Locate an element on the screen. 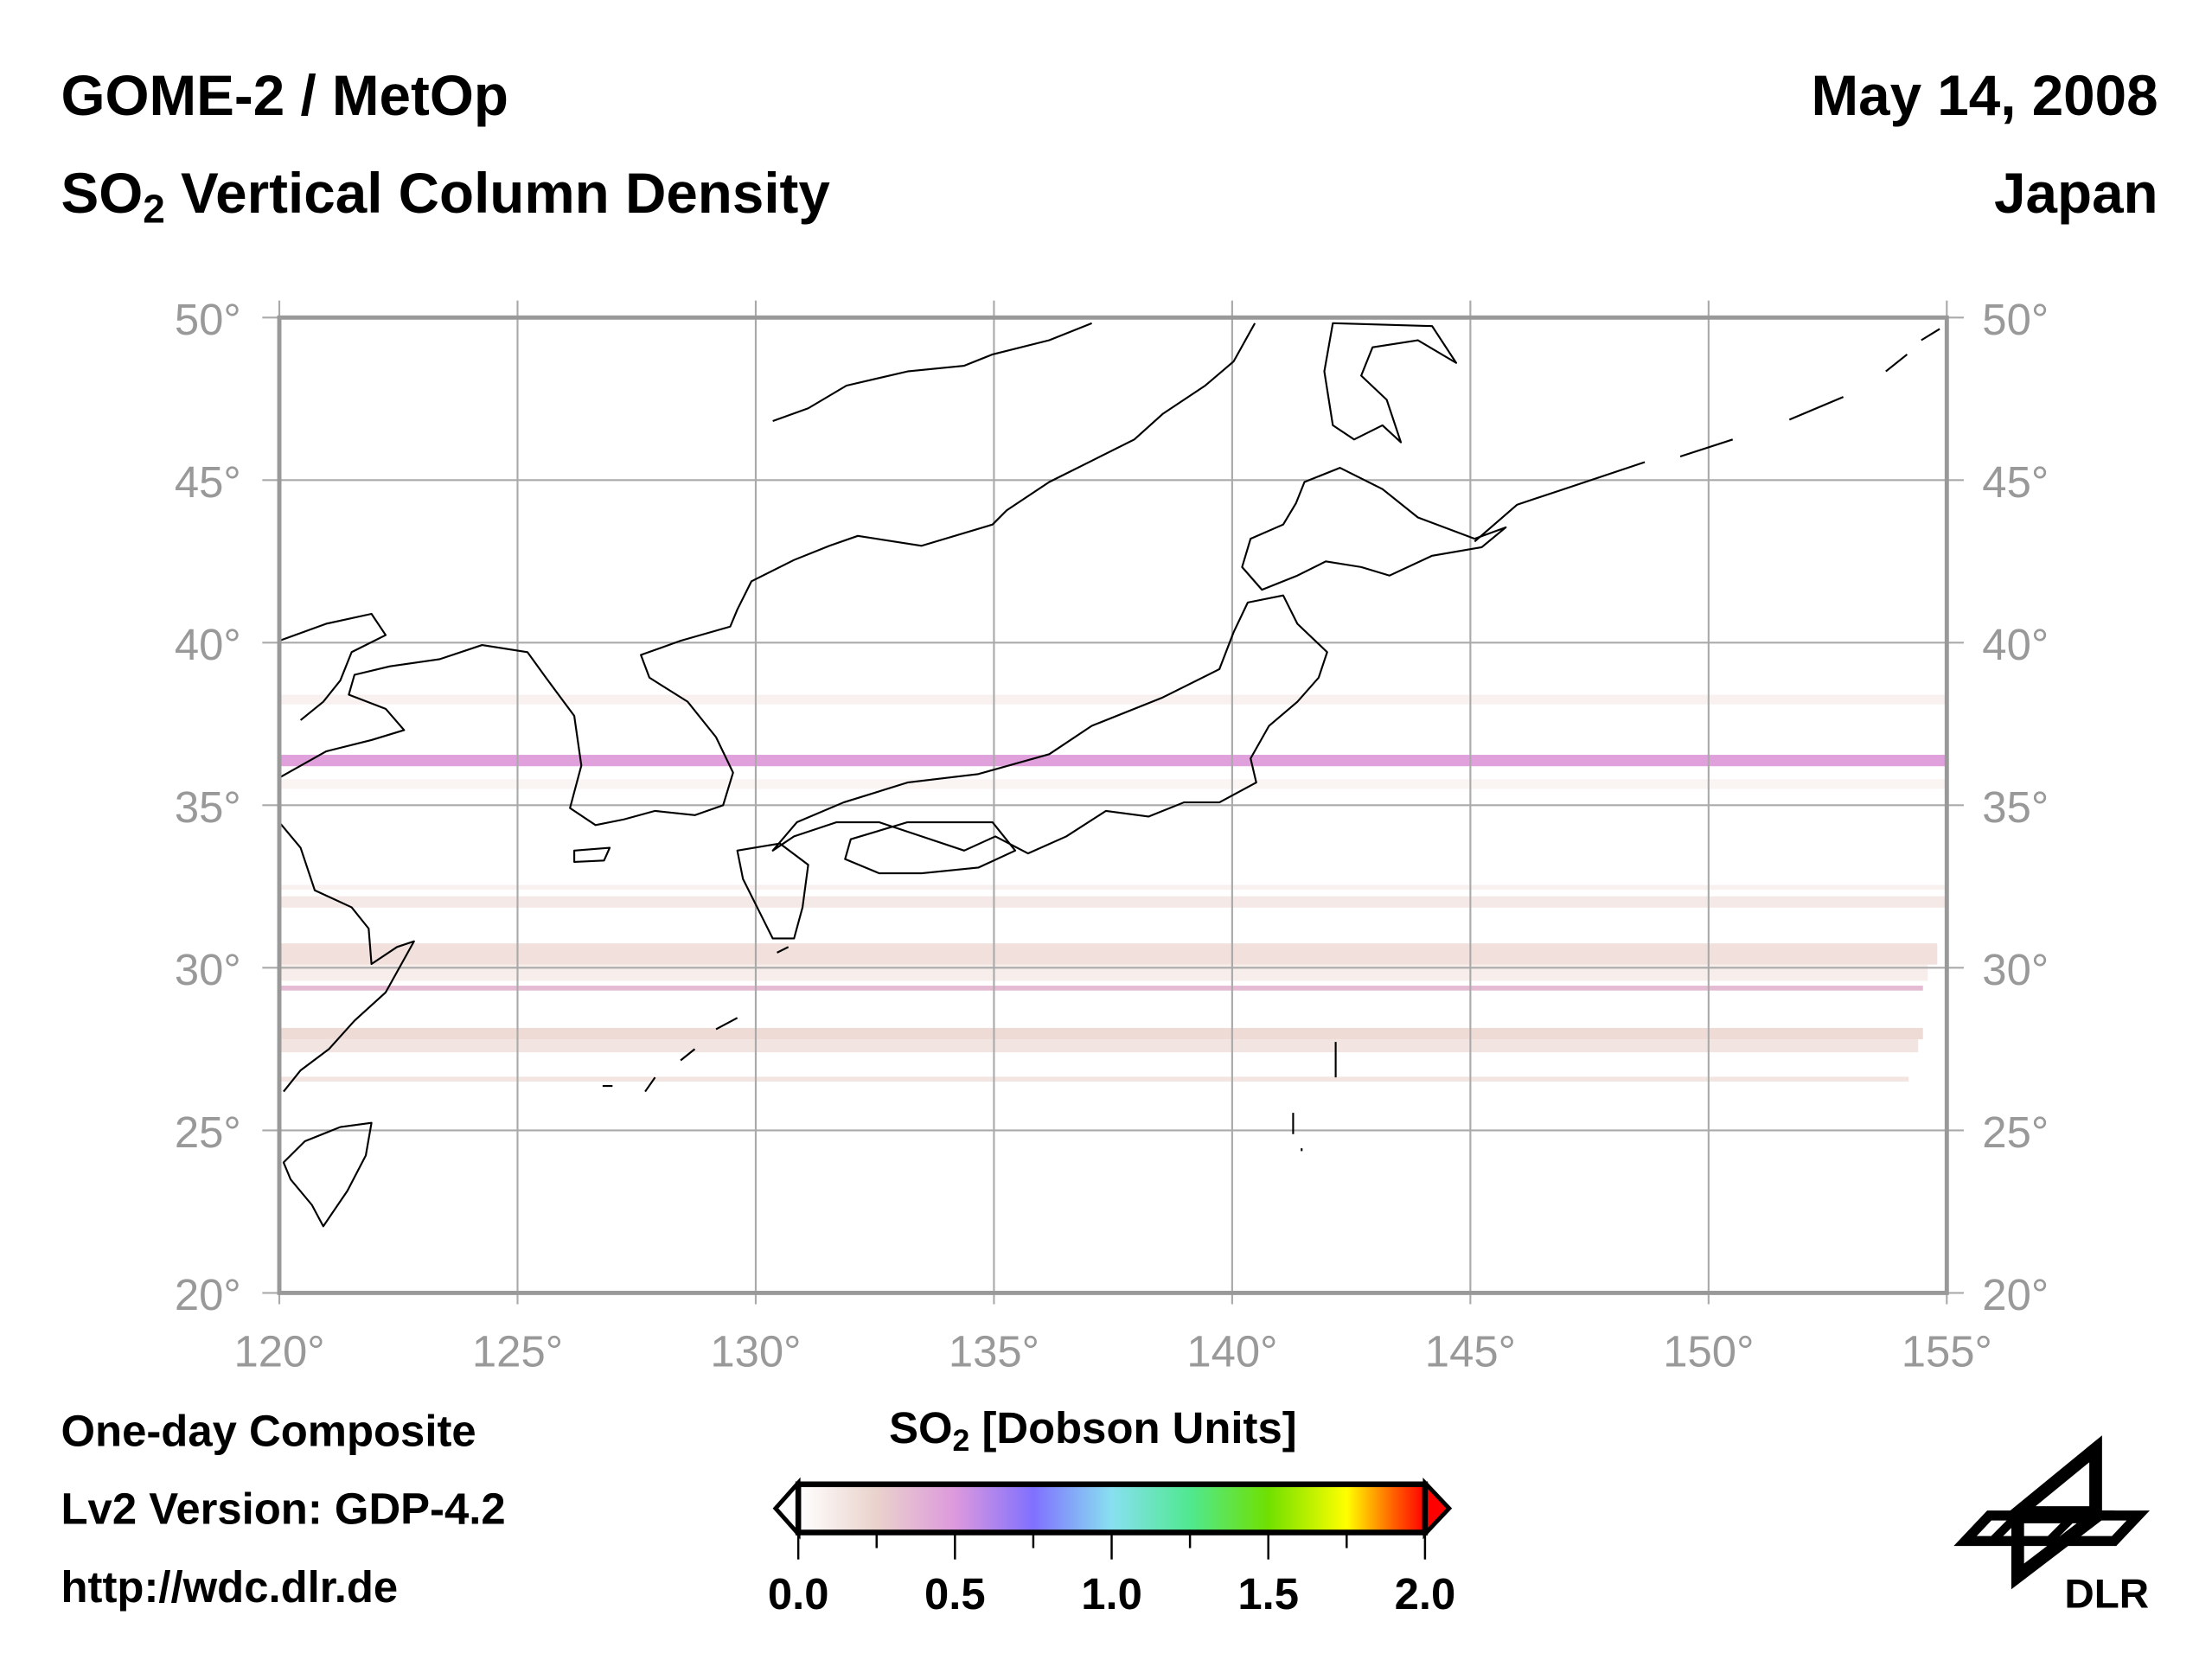 The image size is (2212, 1660). y-tick-label-right: 30° is located at coordinates (2015, 969).